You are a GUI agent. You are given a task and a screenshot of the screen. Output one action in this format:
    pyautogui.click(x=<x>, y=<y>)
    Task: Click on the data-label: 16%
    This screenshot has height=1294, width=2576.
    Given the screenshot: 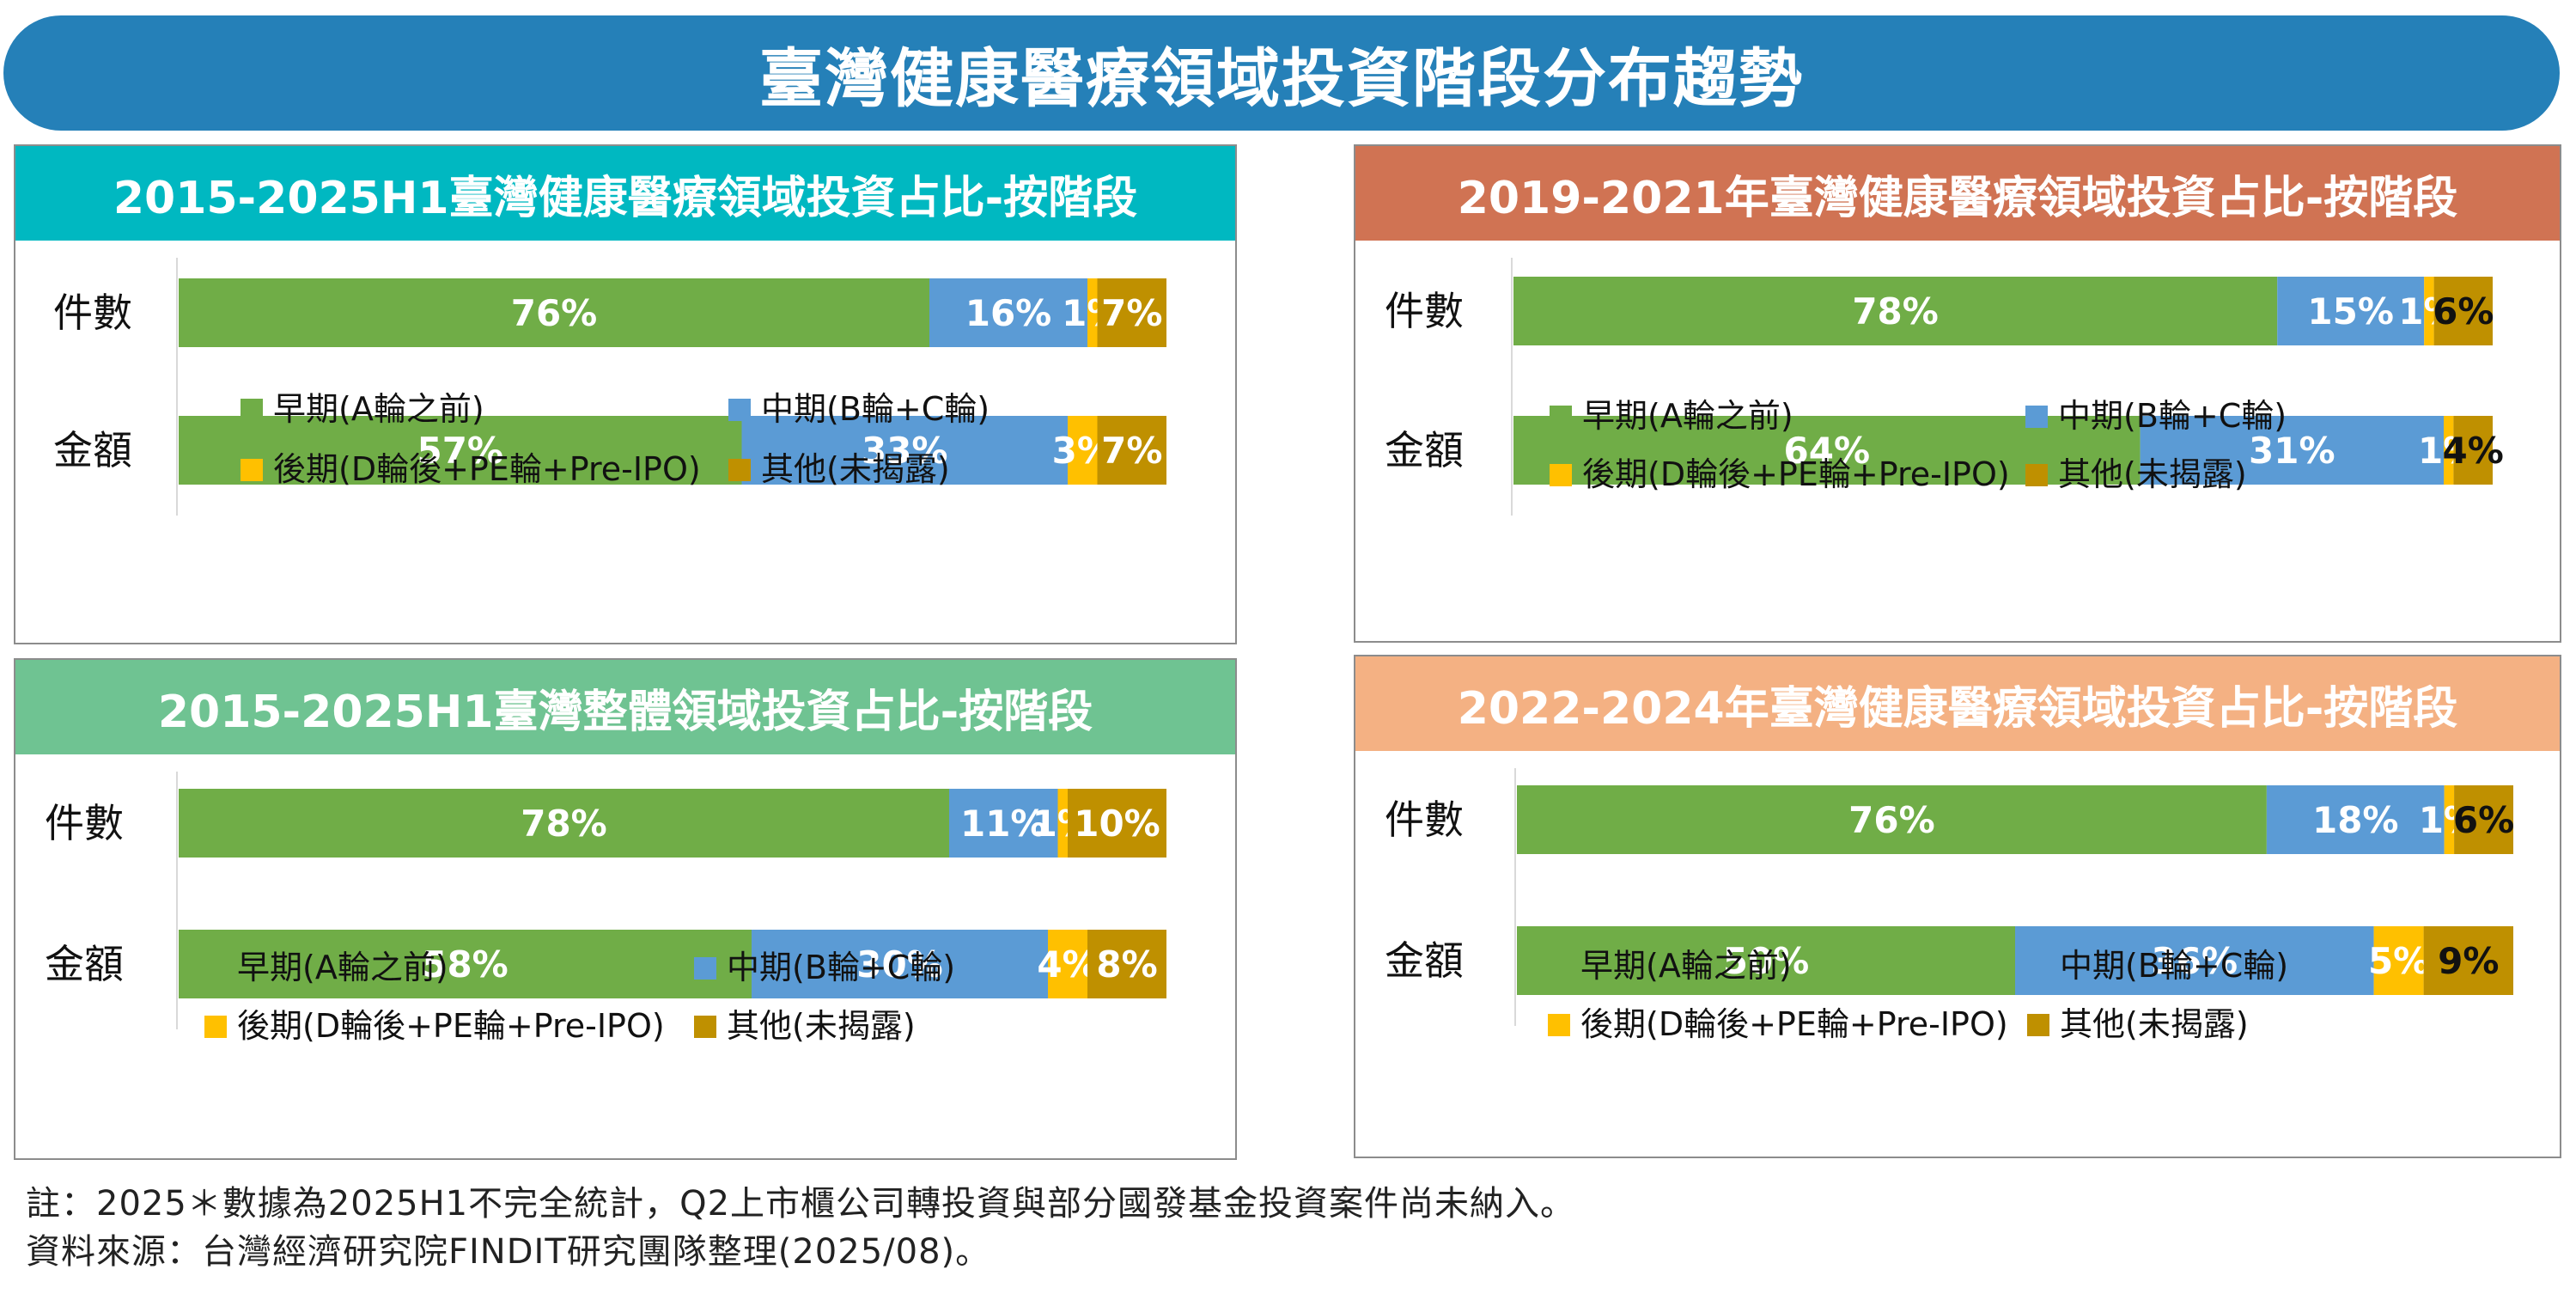 What is the action you would take?
    pyautogui.click(x=1008, y=313)
    